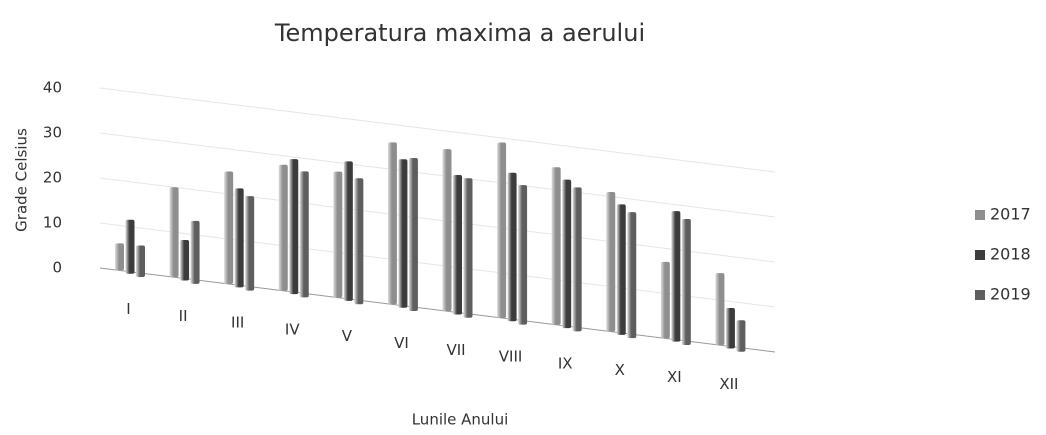 This screenshot has height=435, width=1046. I want to click on x-tick-label: III, so click(237, 323).